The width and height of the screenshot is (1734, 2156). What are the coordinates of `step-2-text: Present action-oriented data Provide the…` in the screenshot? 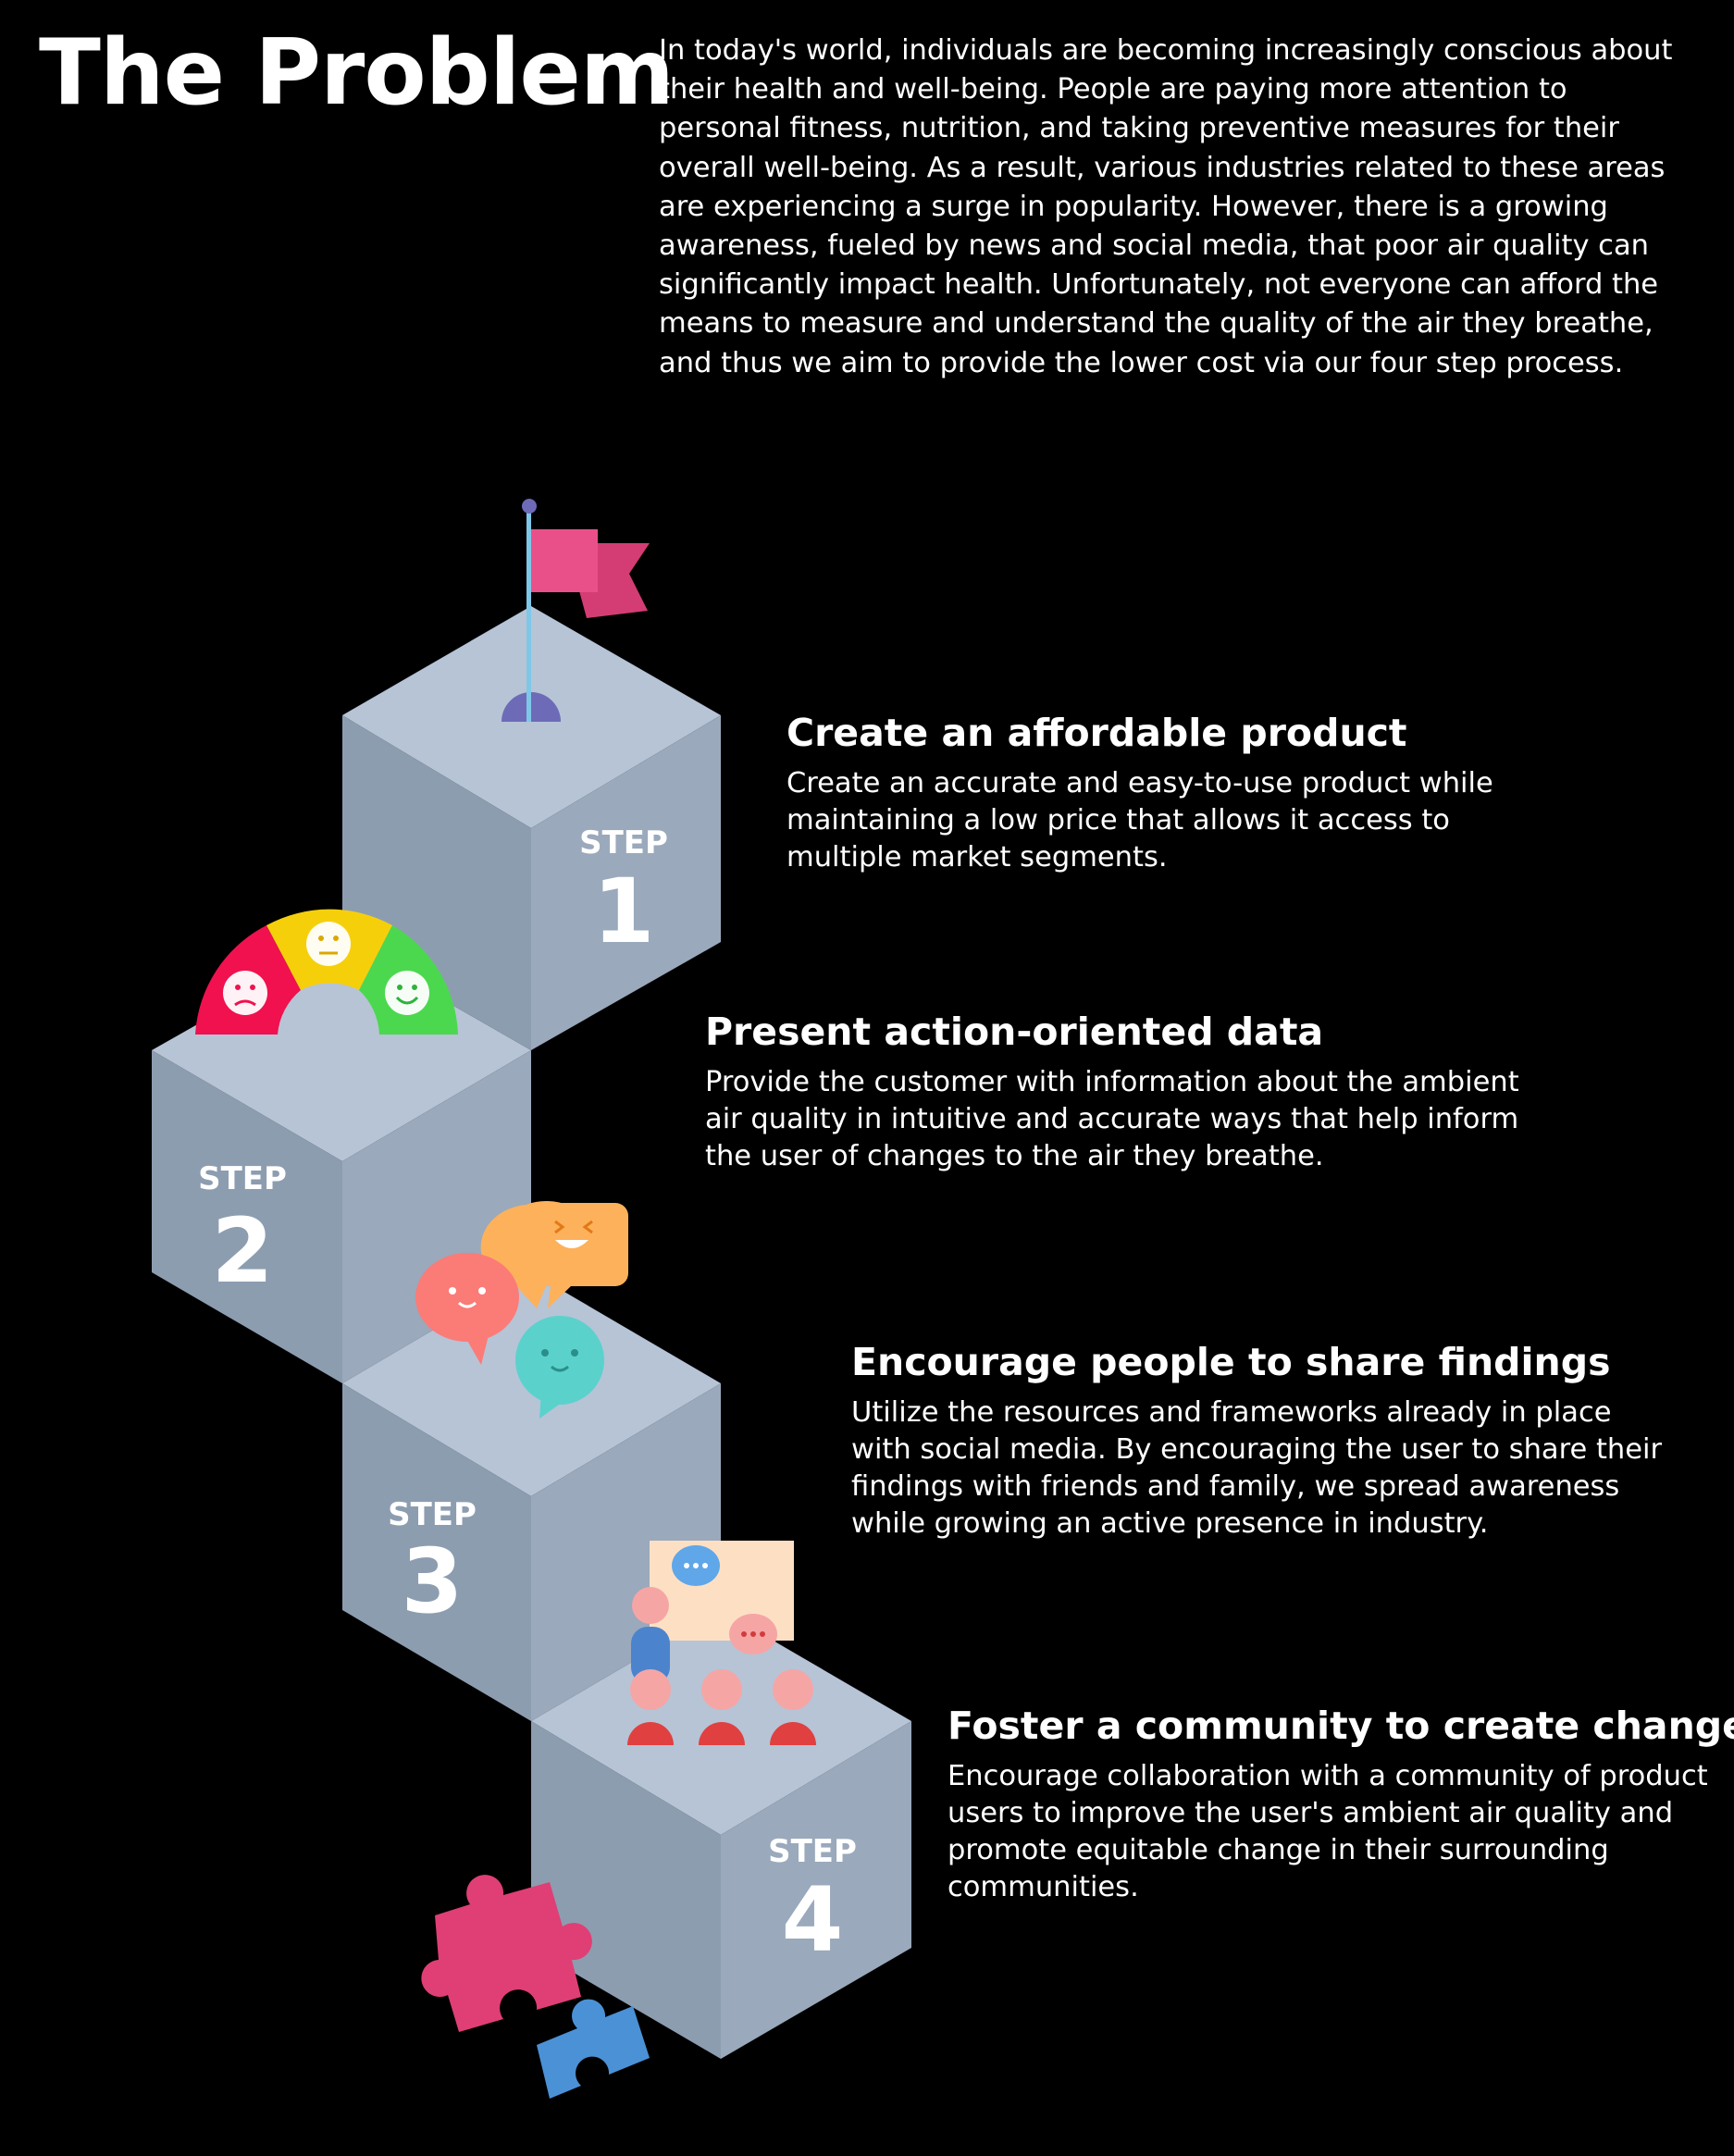 It's located at (1130, 1091).